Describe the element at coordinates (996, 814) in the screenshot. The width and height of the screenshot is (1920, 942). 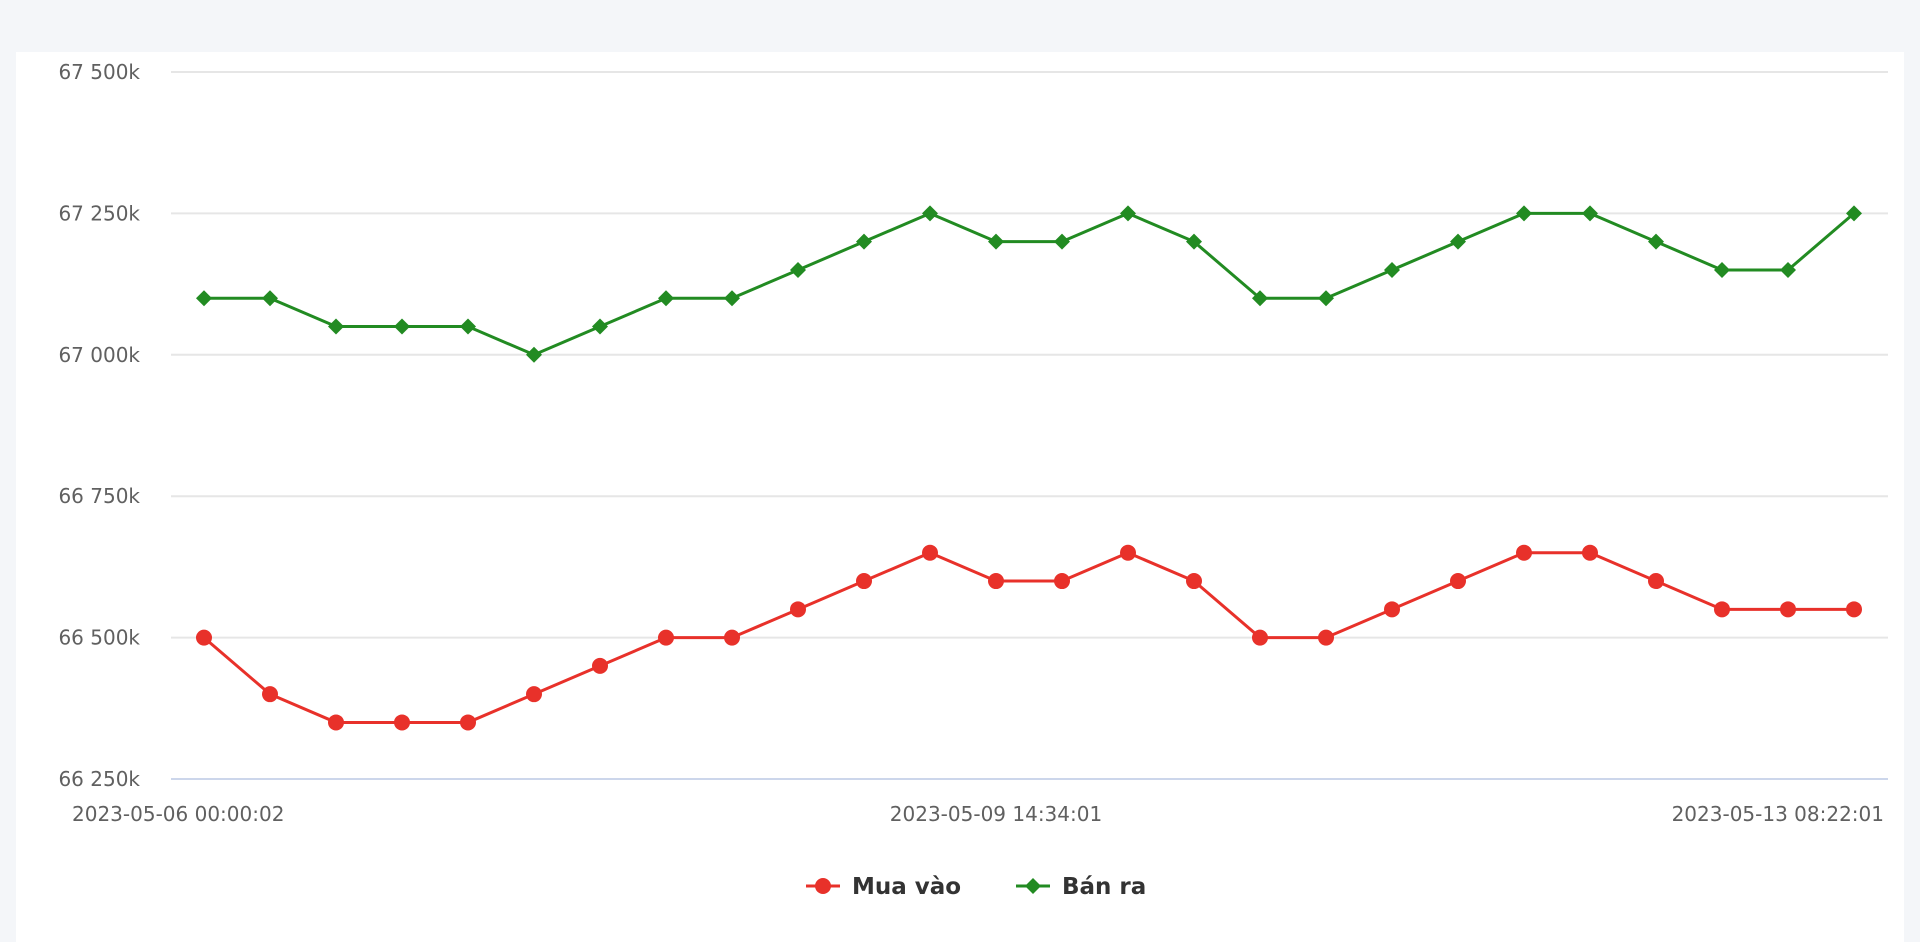
I see `x-tick-label: 2023-05-09 14:34:01` at that location.